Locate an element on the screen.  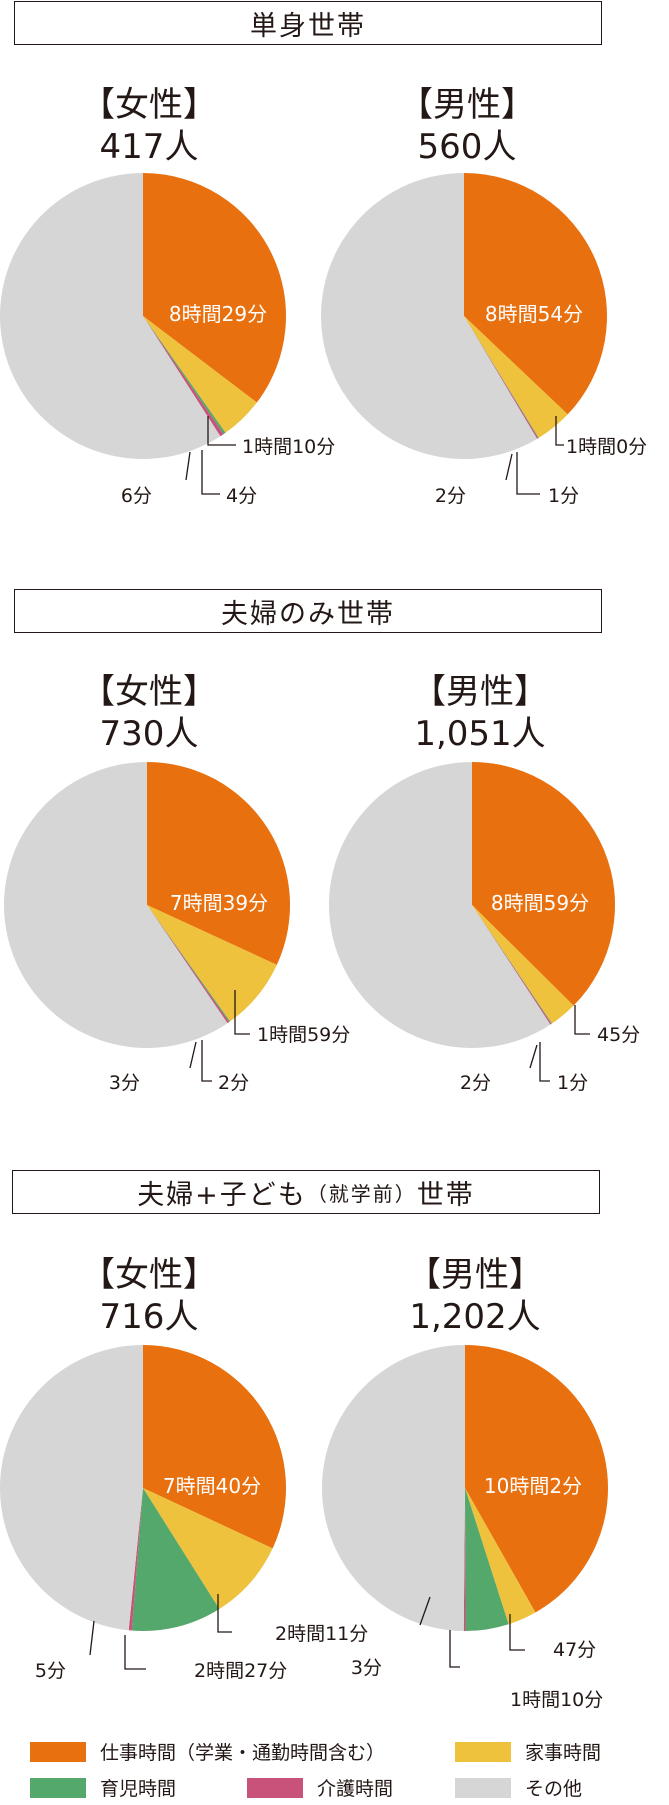
pie-slice-other-single-women is located at coordinates (110, 316).